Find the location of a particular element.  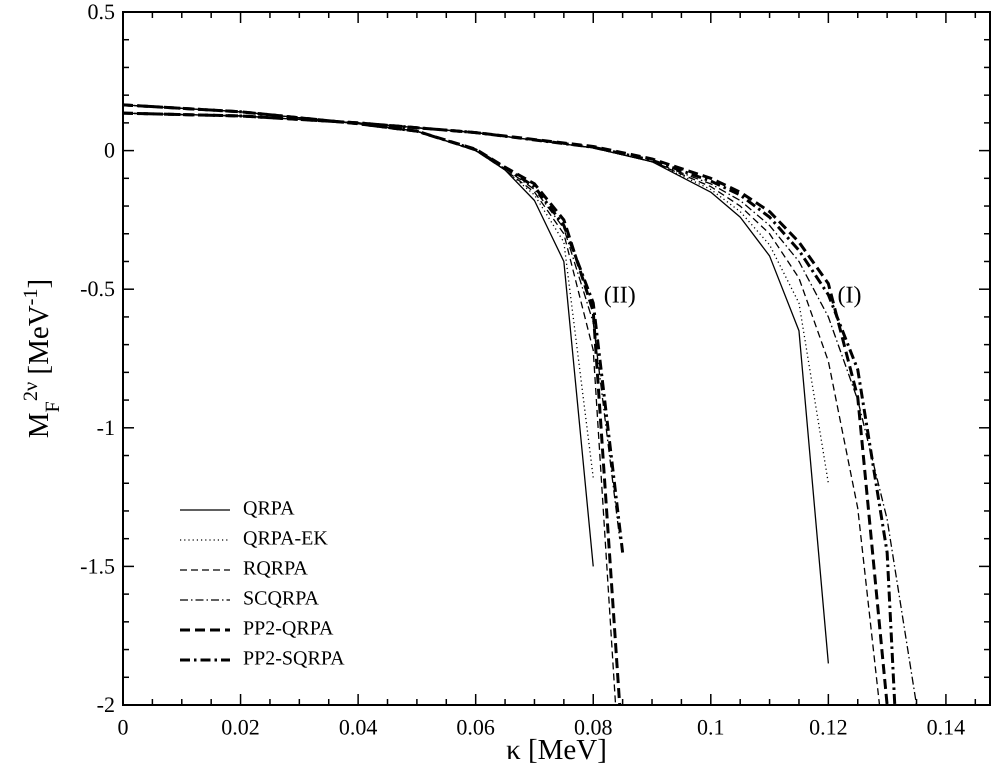

y-tick-label: -2 is located at coordinates (105, 705).